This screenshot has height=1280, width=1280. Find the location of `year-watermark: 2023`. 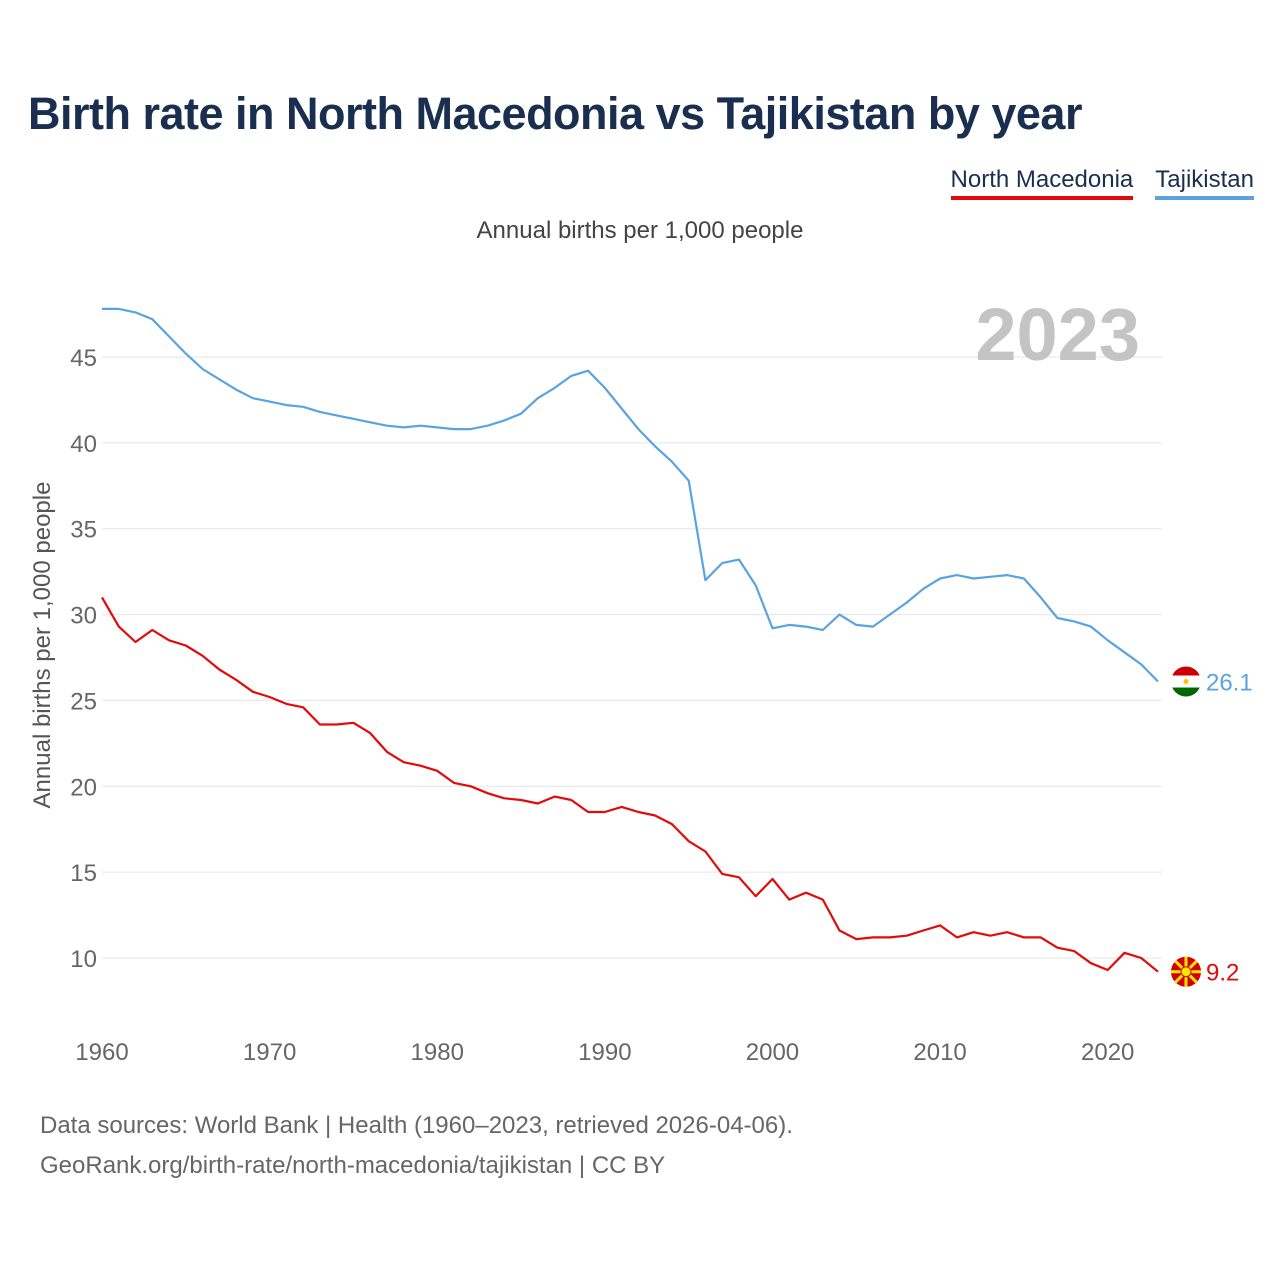

year-watermark: 2023 is located at coordinates (1057, 334).